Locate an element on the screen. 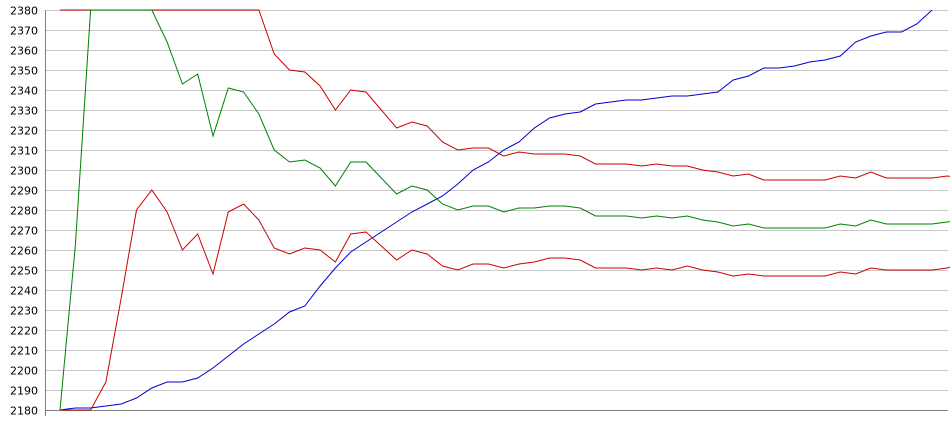  y-tick-label: 2360 is located at coordinates (24, 51).